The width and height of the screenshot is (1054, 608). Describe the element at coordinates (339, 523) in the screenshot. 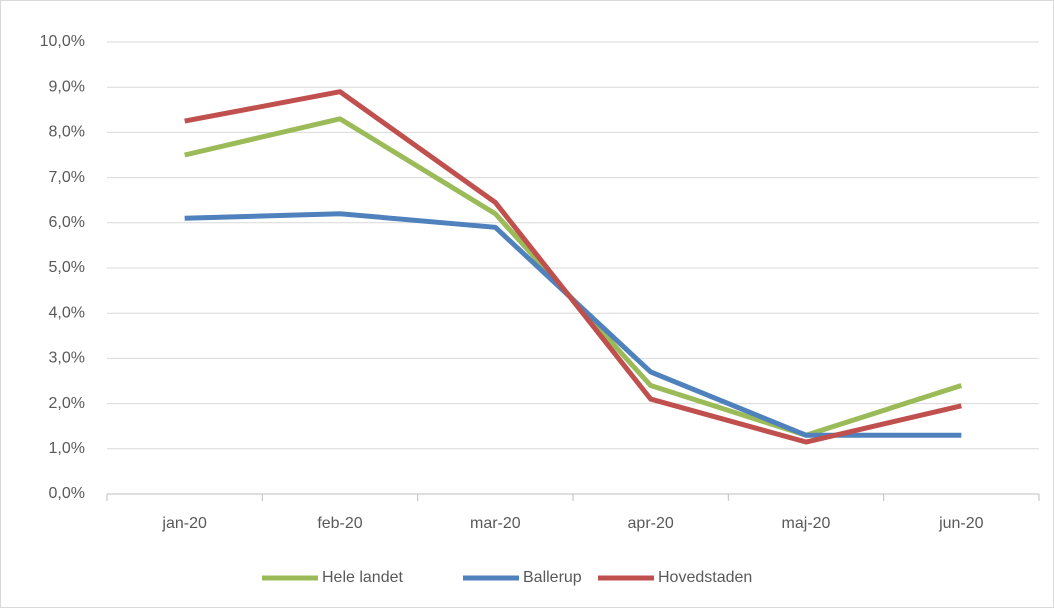

I see `x-tick-label: feb-20` at that location.